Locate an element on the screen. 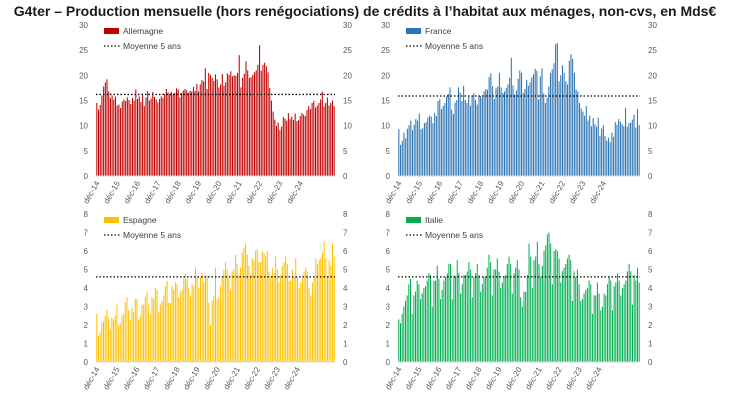 This screenshot has width=730, height=410. y-tick-right: 15 is located at coordinates (347, 101).